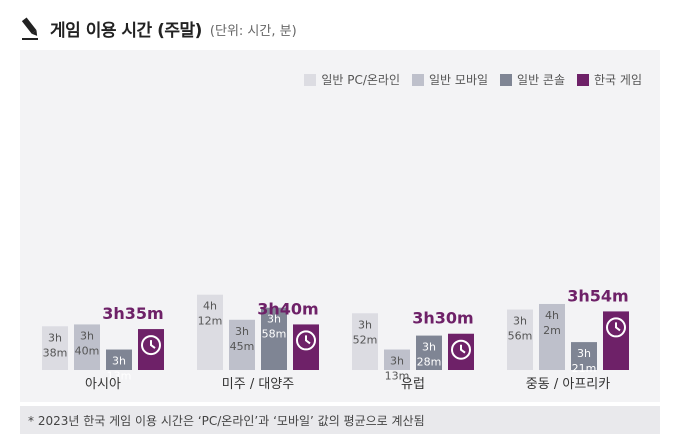 The image size is (680, 440). Describe the element at coordinates (287, 308) in the screenshot. I see `korea-total-label-2: 3h40m` at that location.